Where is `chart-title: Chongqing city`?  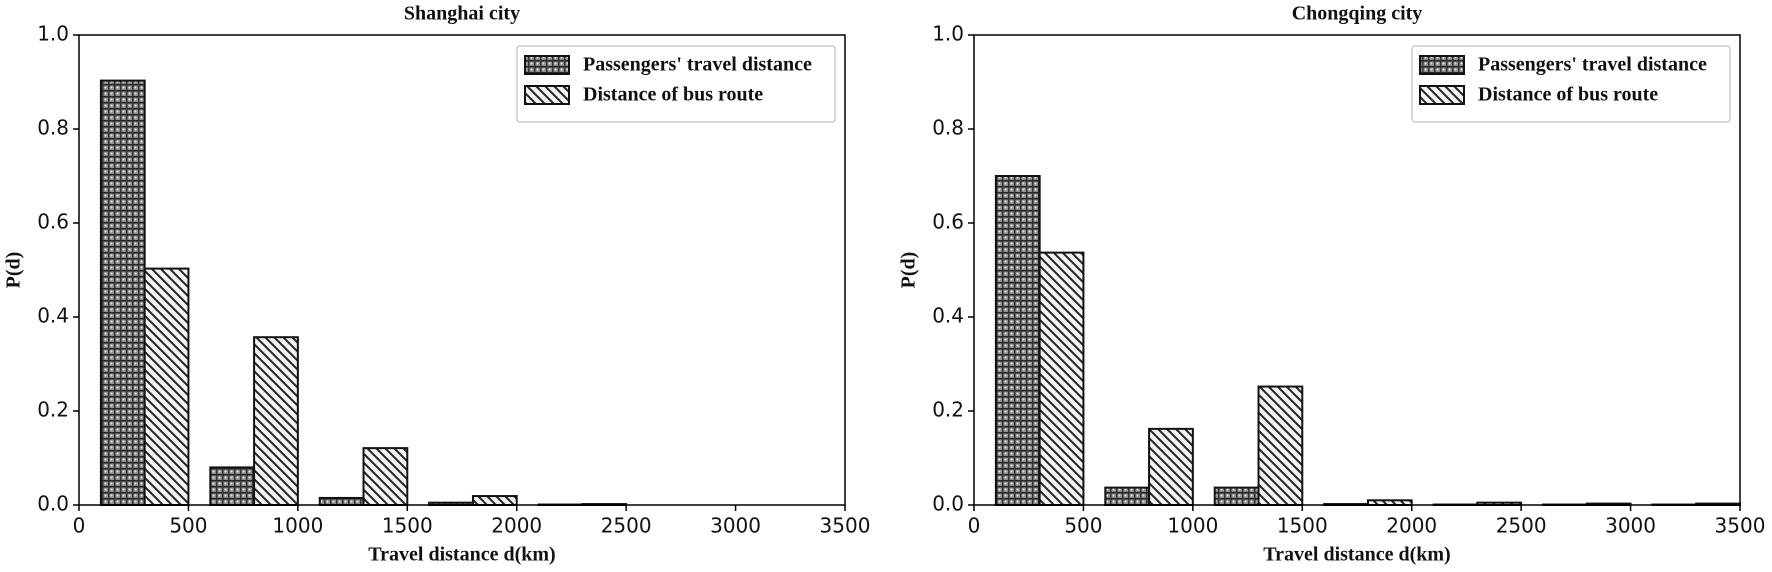
chart-title: Chongqing city is located at coordinates (1357, 14).